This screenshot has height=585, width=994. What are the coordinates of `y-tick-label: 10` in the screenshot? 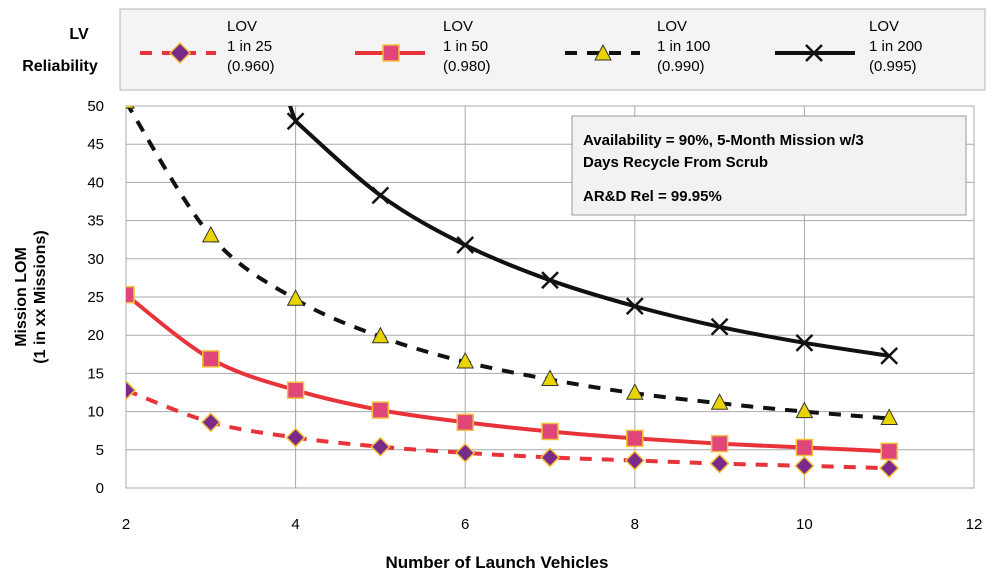 It's located at (95, 412).